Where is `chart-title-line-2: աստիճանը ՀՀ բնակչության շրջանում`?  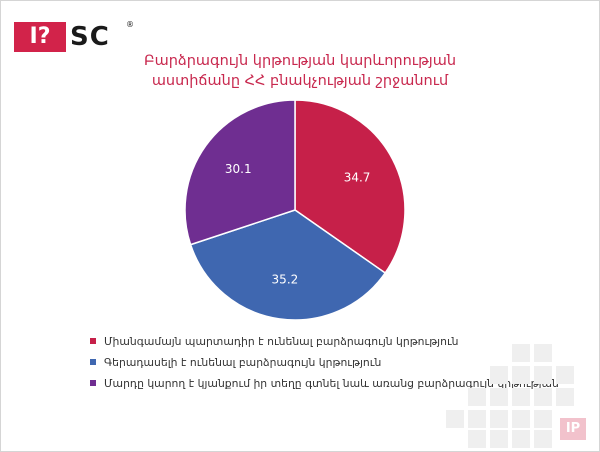
chart-title-line-2: աստիճանը ՀՀ բնակչության շրջանում is located at coordinates (300, 81).